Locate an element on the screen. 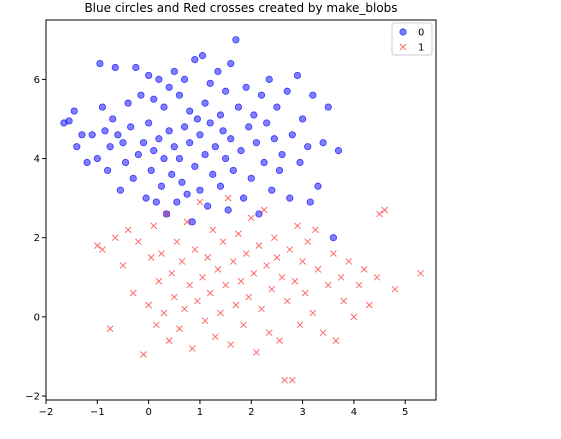 Image resolution: width=561 pixels, height=439 pixels. y-tick-label: 2 is located at coordinates (37, 238).